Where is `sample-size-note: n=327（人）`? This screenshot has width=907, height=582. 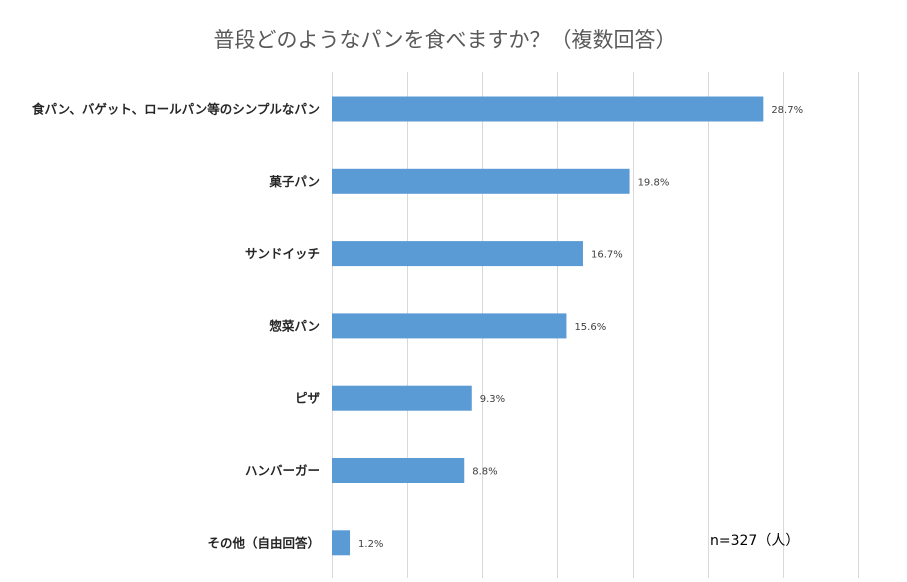 sample-size-note: n=327（人） is located at coordinates (754, 541).